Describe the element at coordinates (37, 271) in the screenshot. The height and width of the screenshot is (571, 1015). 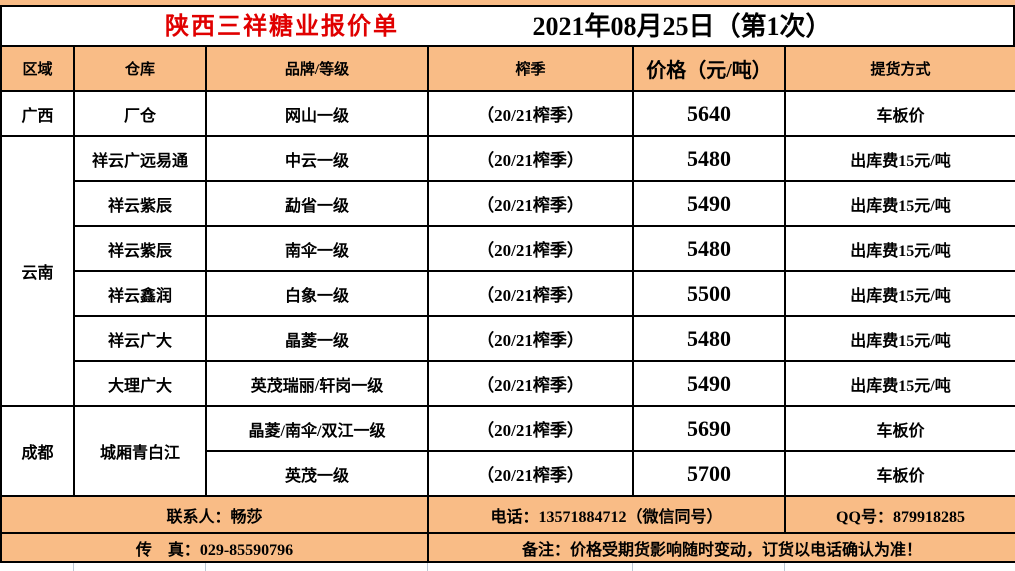
I see `region-yunnan: 云南` at that location.